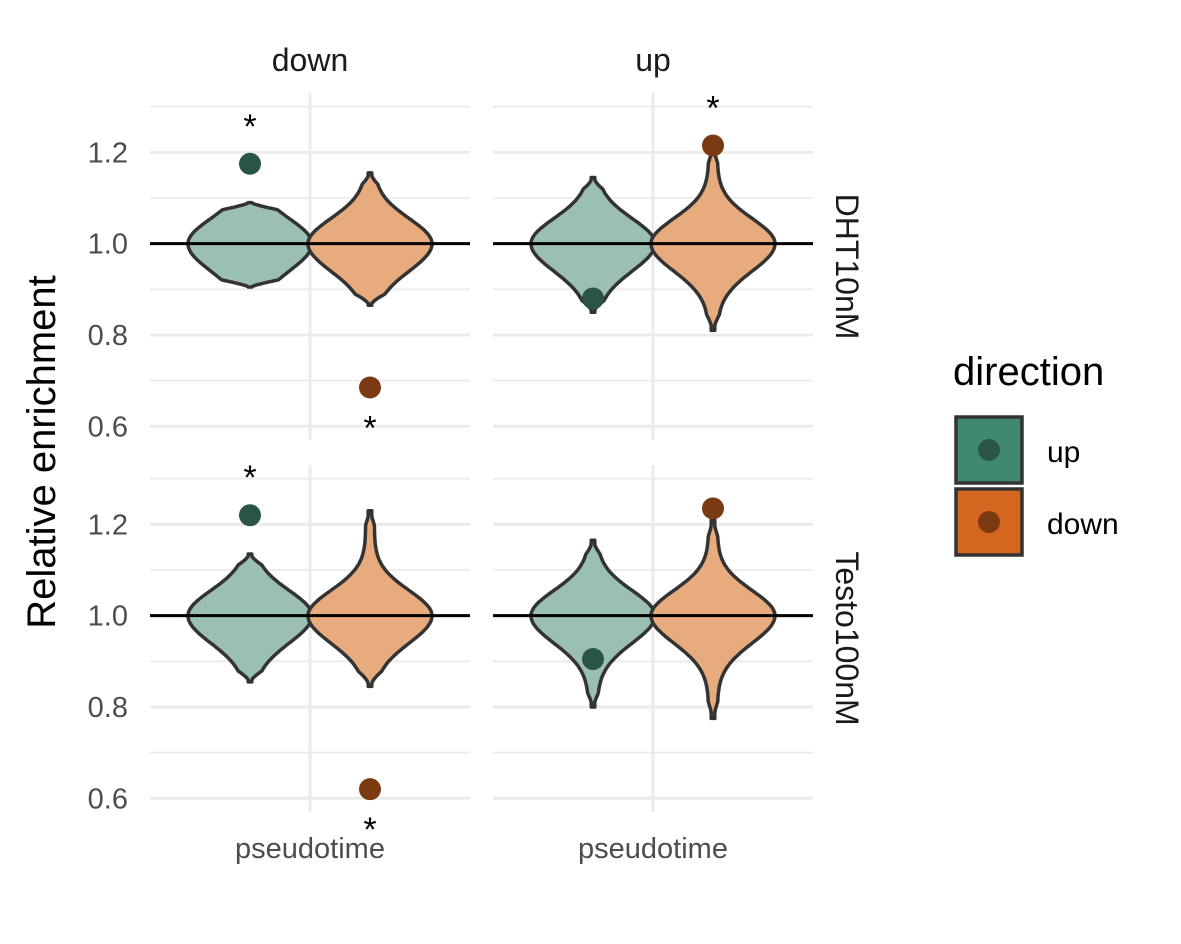  I want to click on legend: up down, so click(1036, 486).